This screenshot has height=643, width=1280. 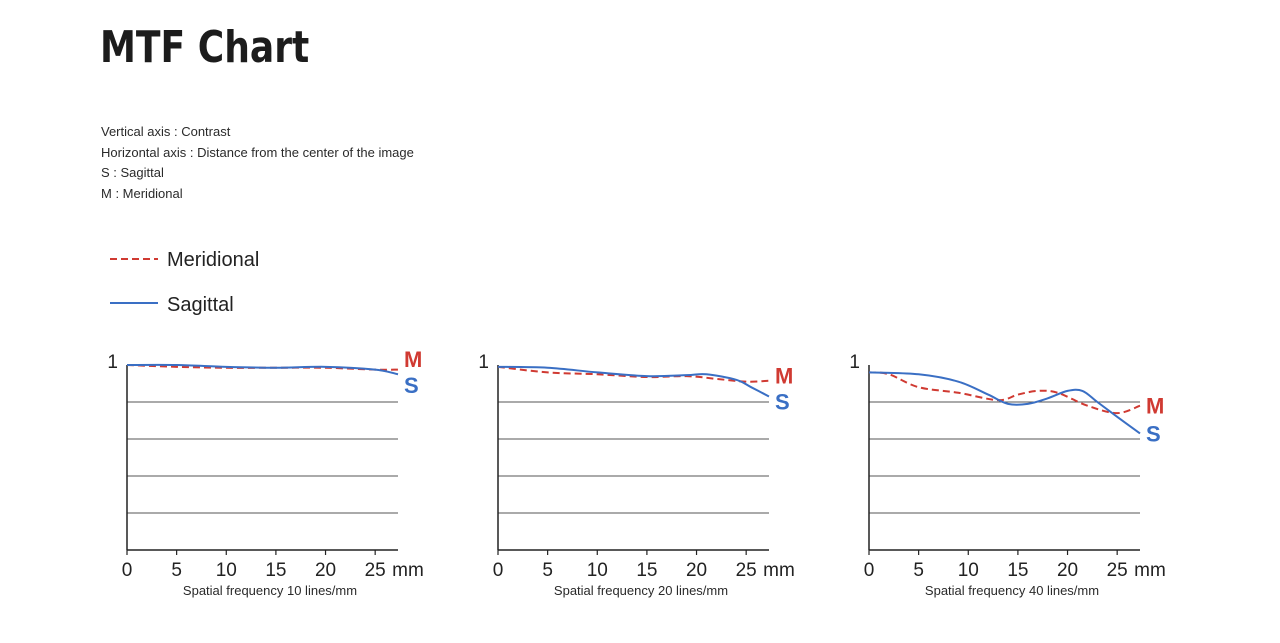 I want to click on chart-40-caption: Spatial frequency 40 lines/mm, so click(x=1012, y=590).